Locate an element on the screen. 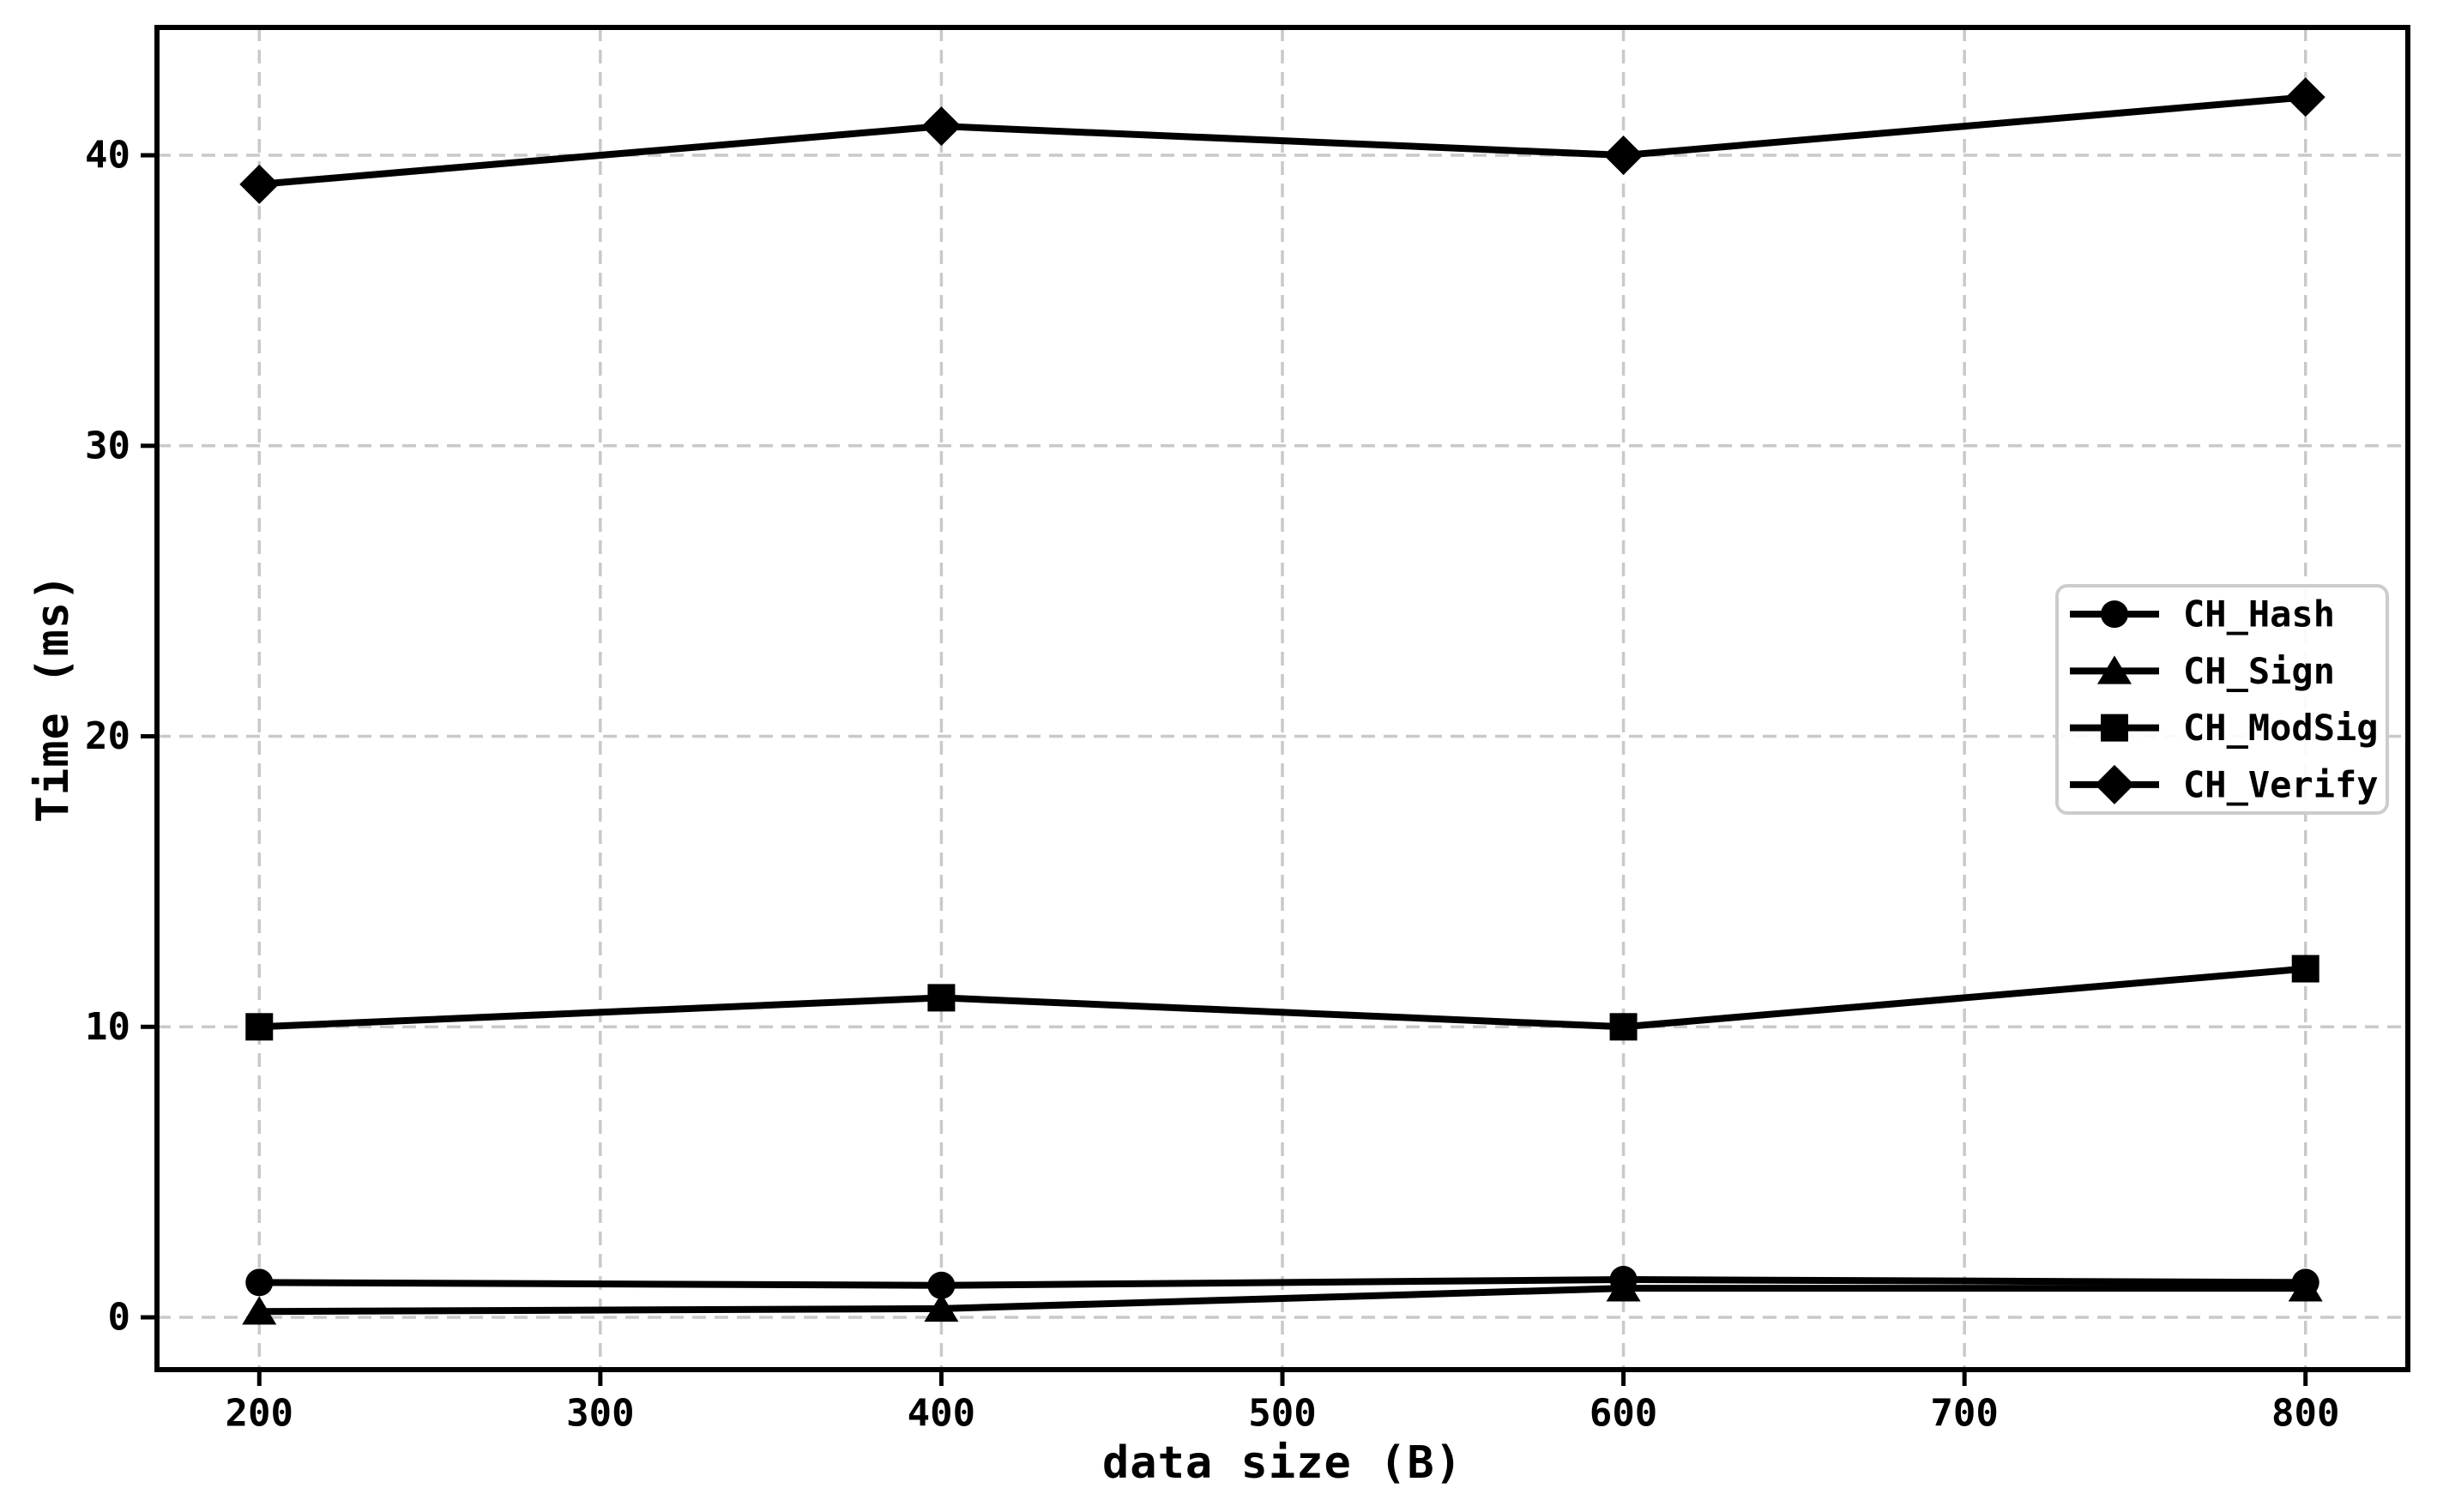 This screenshot has width=2437, height=1512. legend-entry-CH_Sign: CH_Sign is located at coordinates (2202, 671).